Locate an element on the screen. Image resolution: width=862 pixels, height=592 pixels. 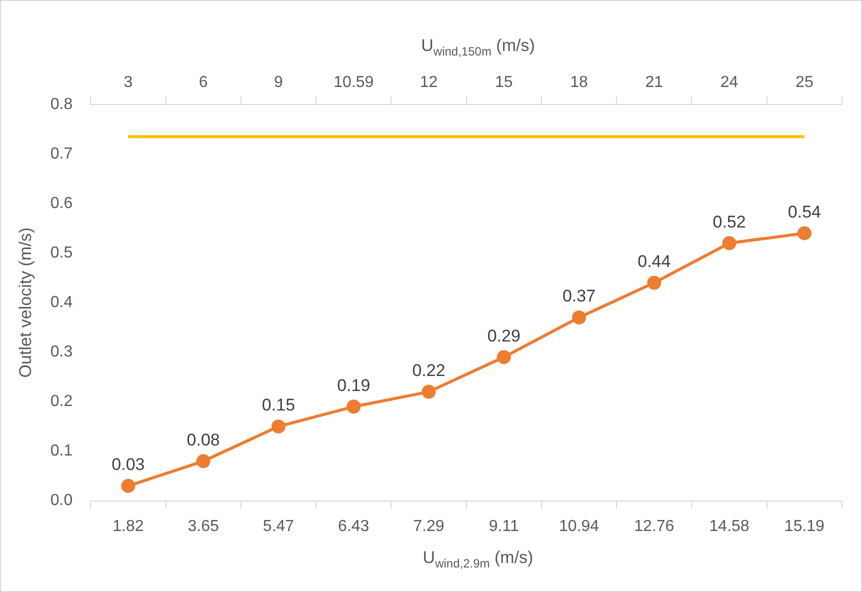
y-tick-label: 0.1 is located at coordinates (61, 451).